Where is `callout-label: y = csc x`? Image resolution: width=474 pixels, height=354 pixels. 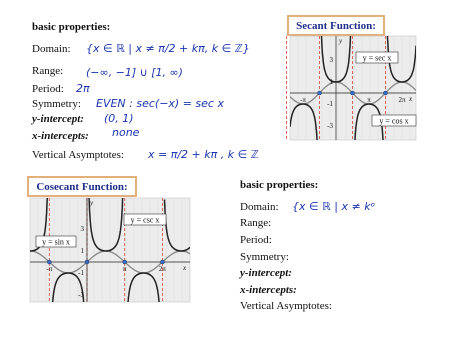 callout-label: y = csc x is located at coordinates (145, 220).